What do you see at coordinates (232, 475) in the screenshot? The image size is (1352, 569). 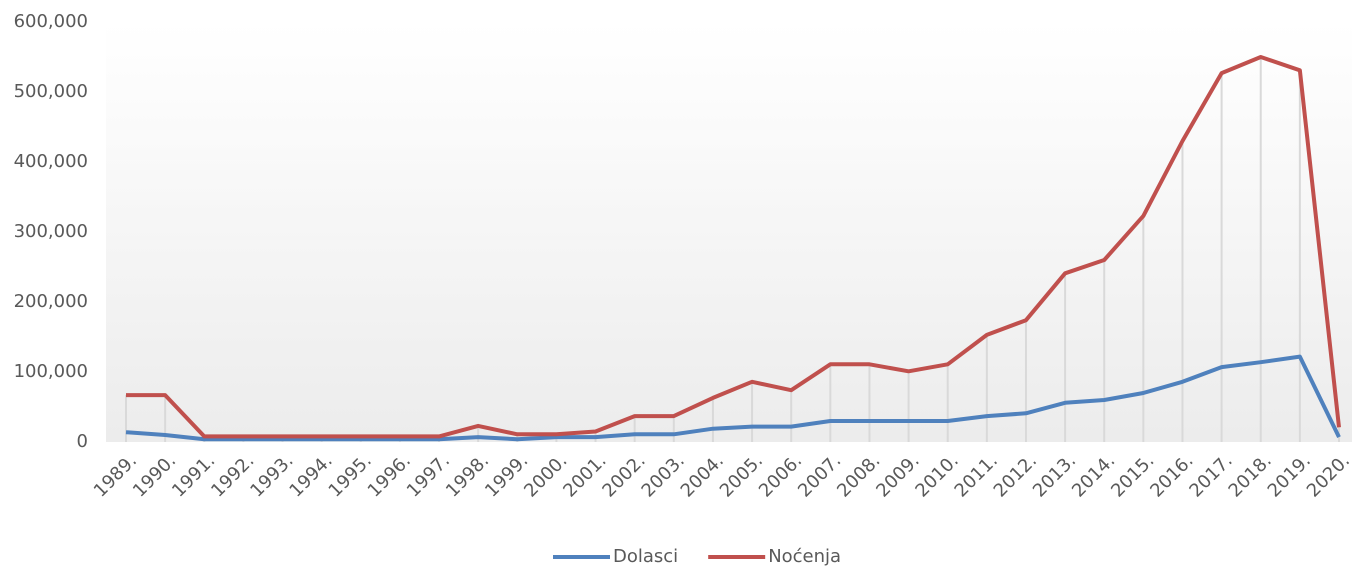 I see `x-tick-label: 1992.` at bounding box center [232, 475].